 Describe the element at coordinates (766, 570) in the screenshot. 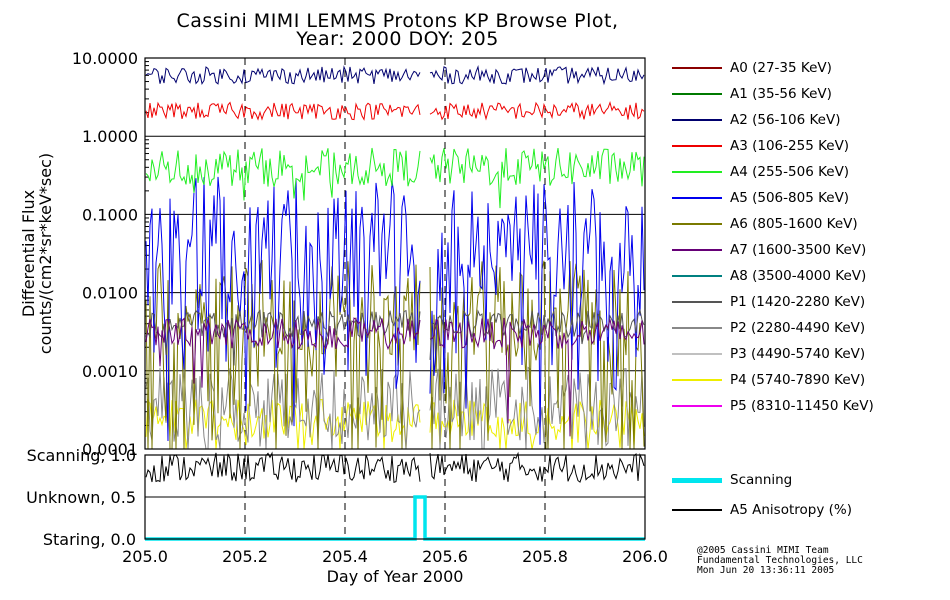

I see `footer-timestamp: Mon Jun 20 13:36:11 2005` at that location.